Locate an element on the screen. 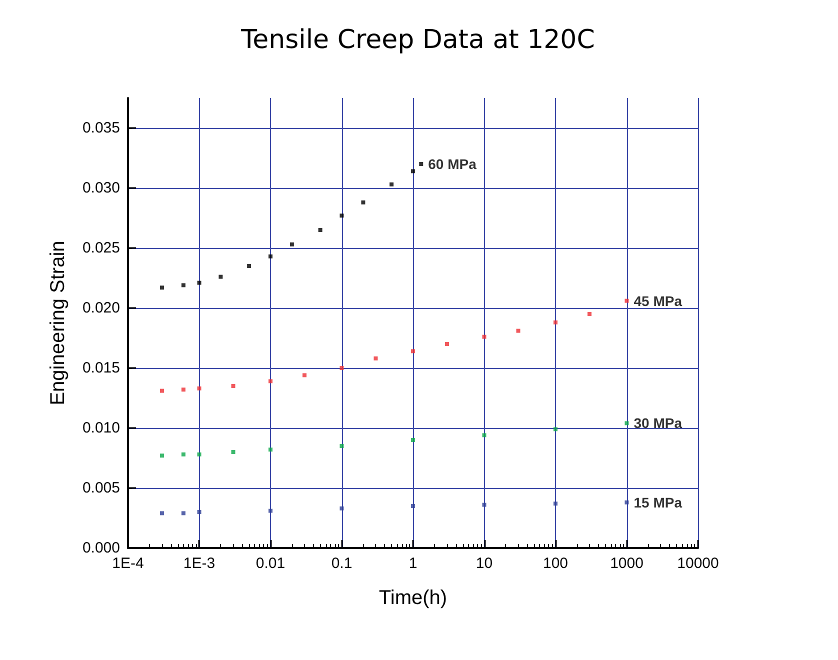  x-axis-title: Time(h) is located at coordinates (413, 598).